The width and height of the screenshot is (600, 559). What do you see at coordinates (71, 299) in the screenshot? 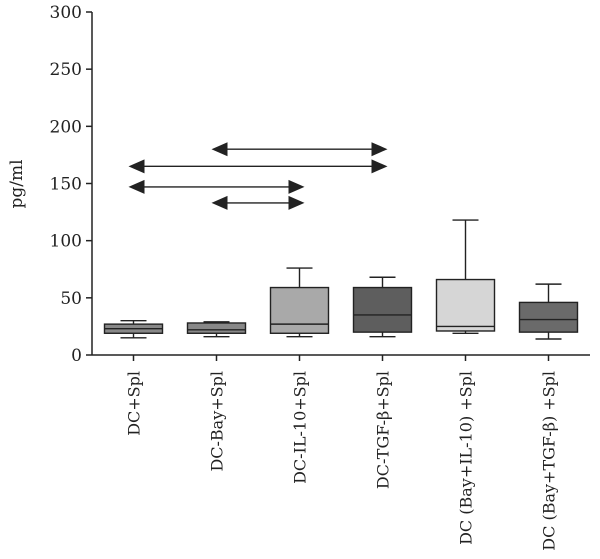
I see `y-tick-label: 50` at bounding box center [71, 299].